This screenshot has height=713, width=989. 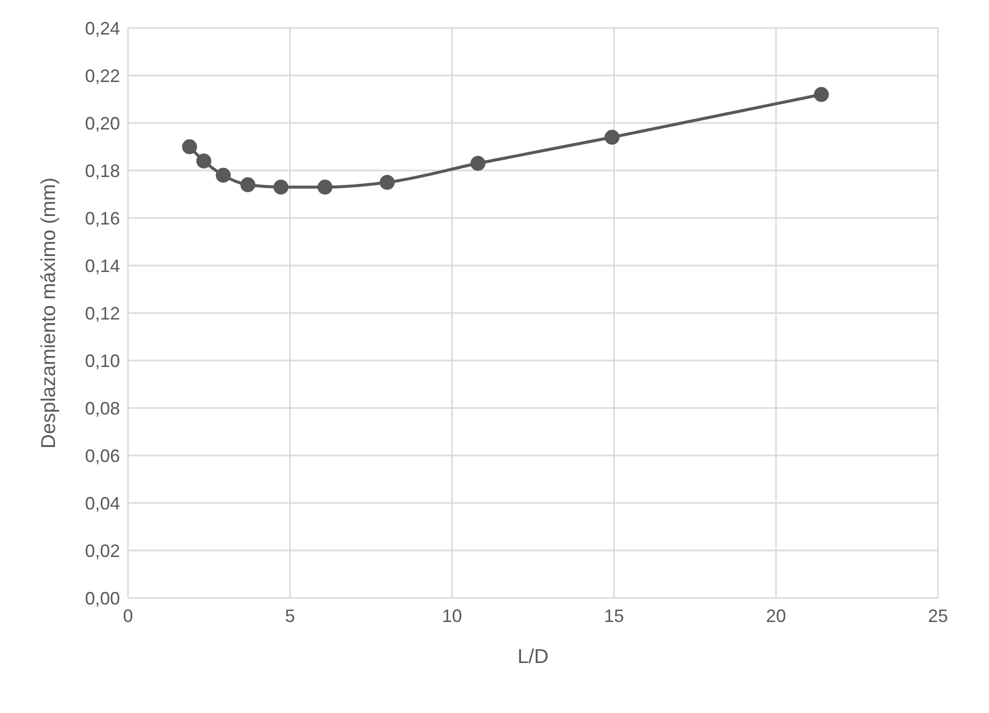 I want to click on x-tick-label: 0, so click(x=128, y=616).